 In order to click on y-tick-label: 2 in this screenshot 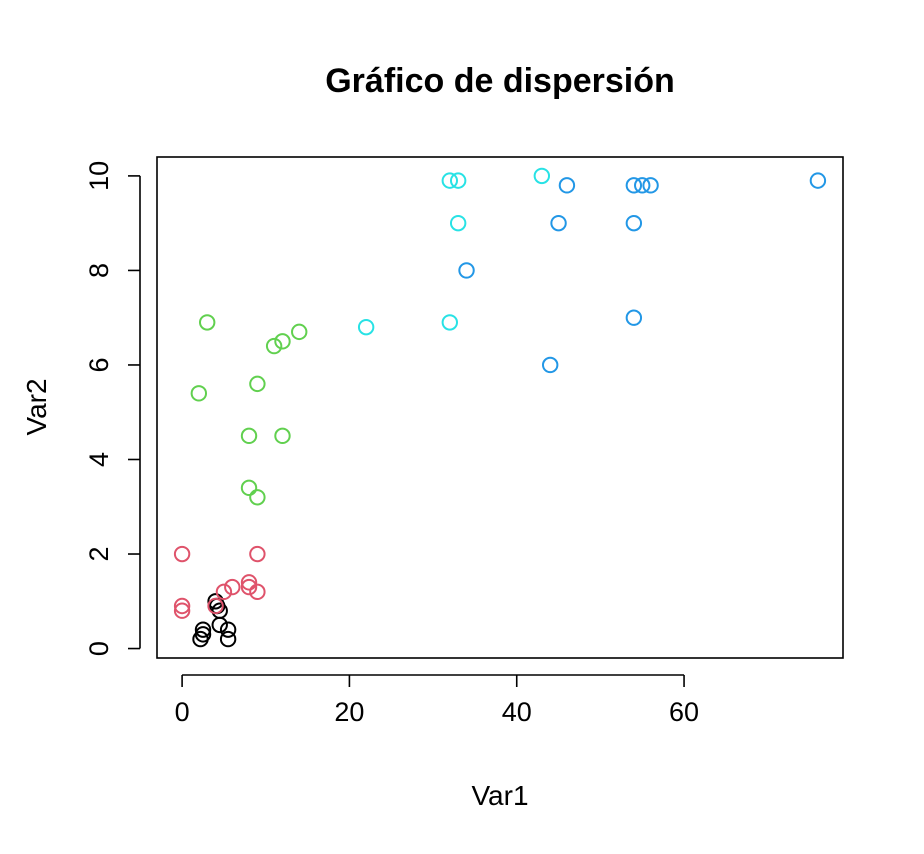, I will do `click(99, 554)`.